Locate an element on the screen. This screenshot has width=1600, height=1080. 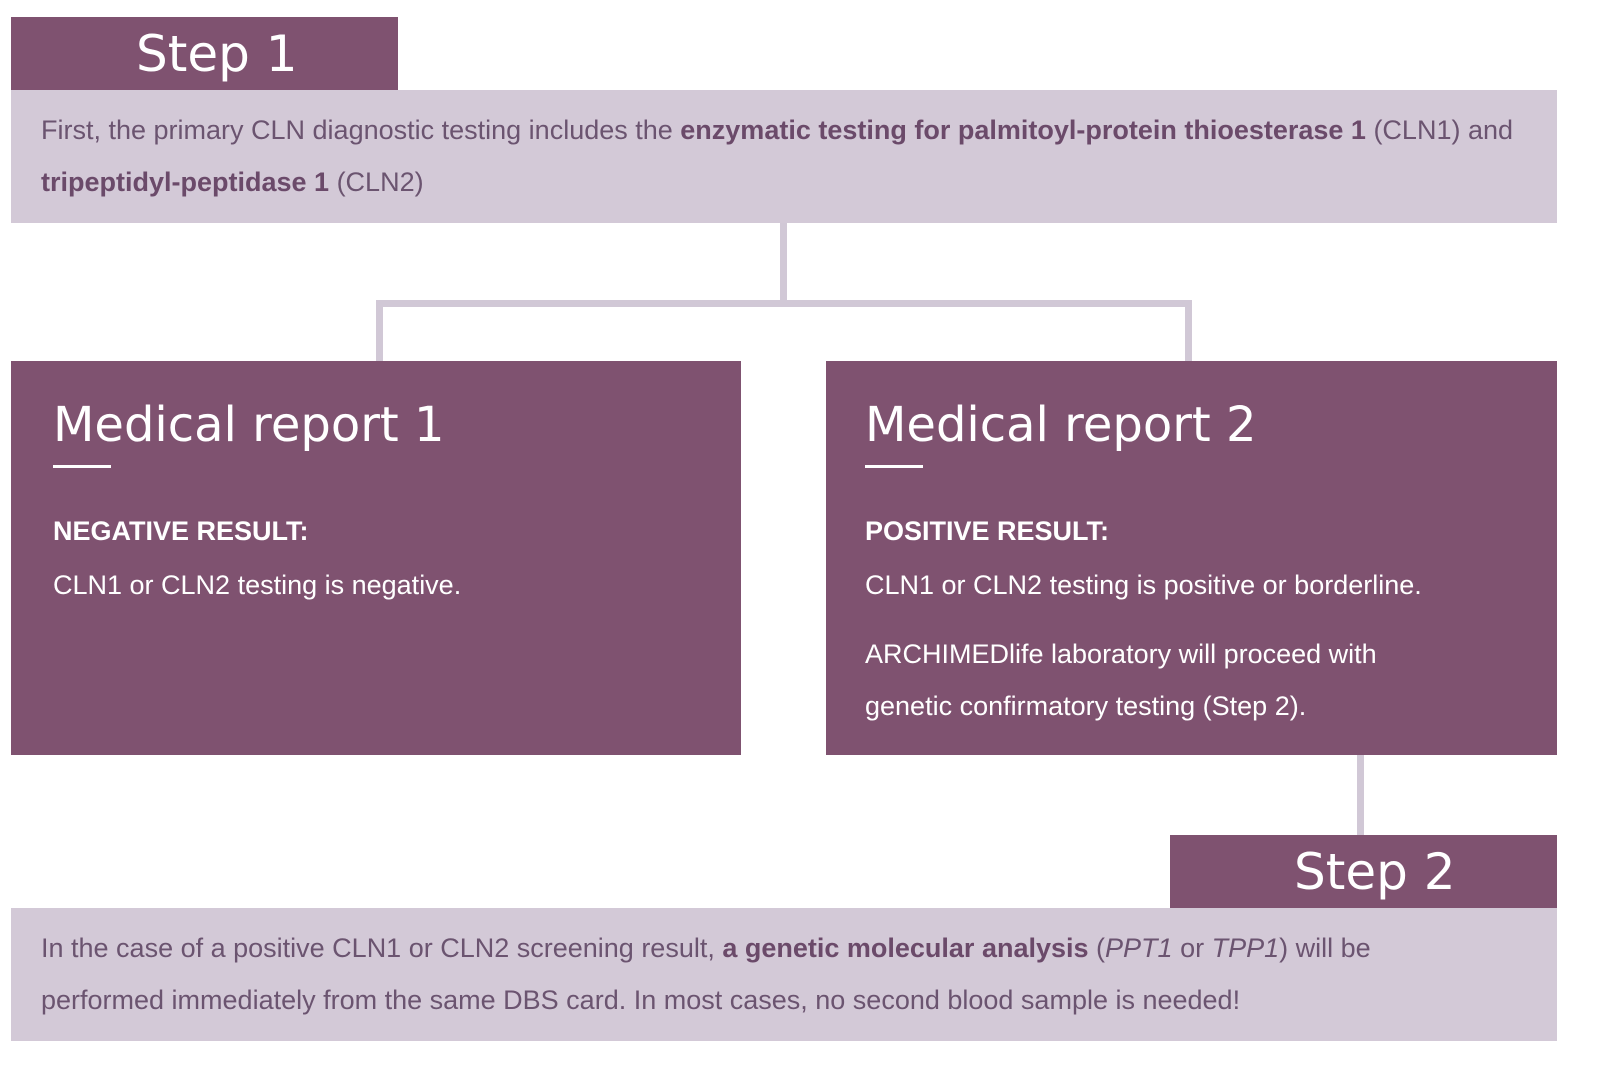
connector-report2-to-step2 is located at coordinates (1360, 795).